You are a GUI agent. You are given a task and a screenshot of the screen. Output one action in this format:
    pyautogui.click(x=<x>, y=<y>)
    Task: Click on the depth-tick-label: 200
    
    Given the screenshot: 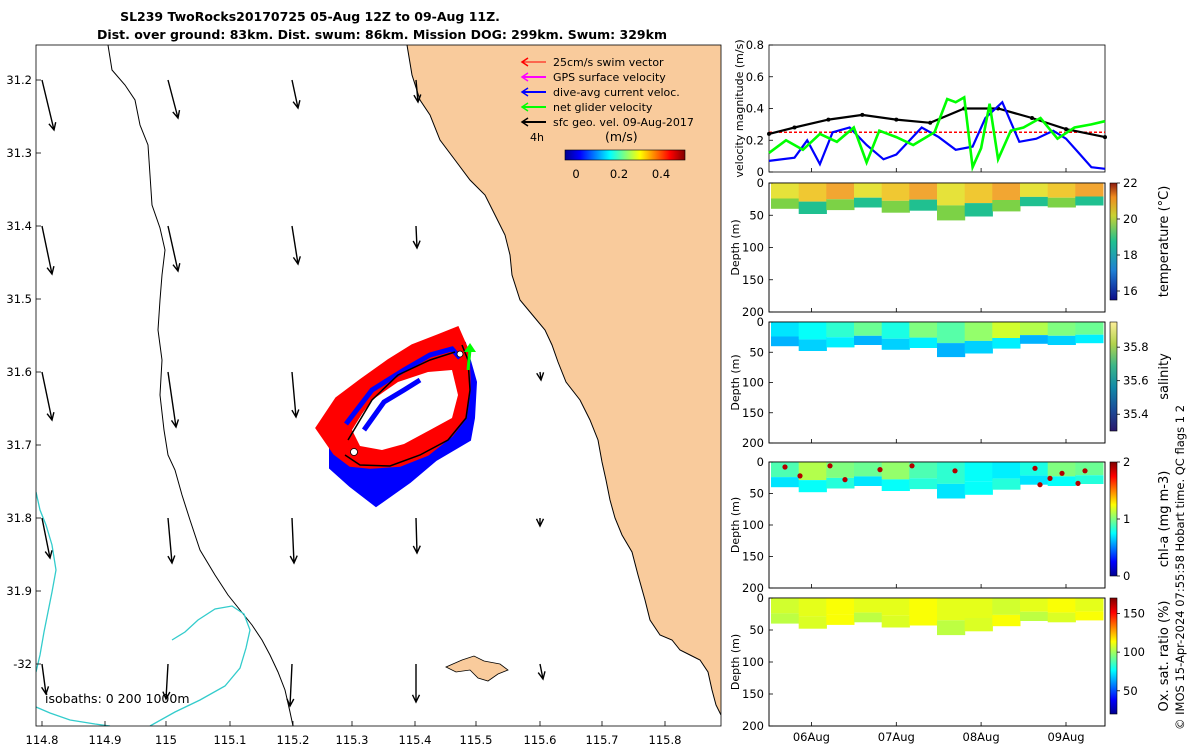 What is the action you would take?
    pyautogui.click(x=753, y=726)
    